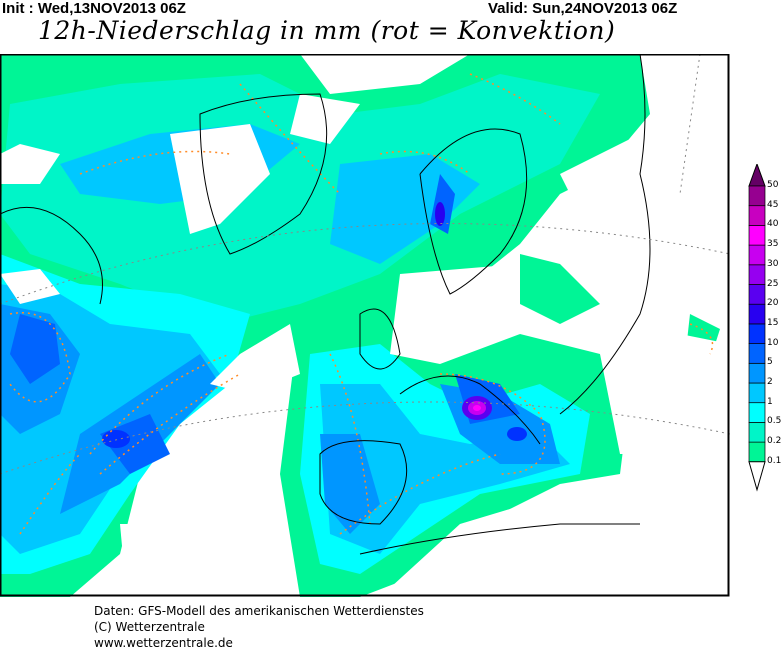 This screenshot has width=781, height=651. What do you see at coordinates (163, 643) in the screenshot?
I see `website: www.wetterzentrale.de` at bounding box center [163, 643].